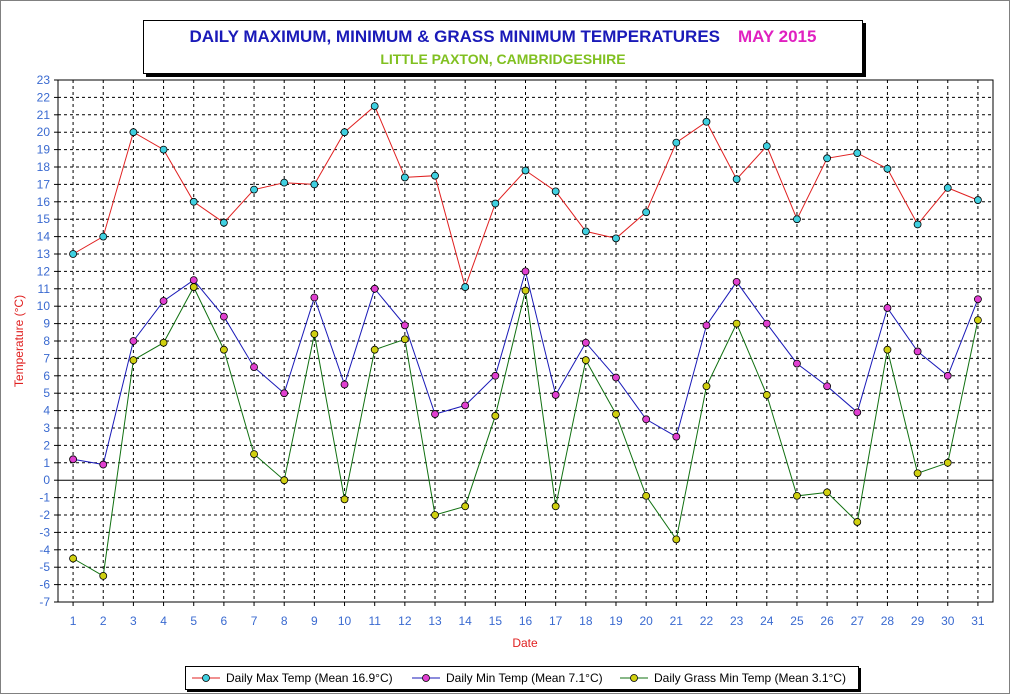 The height and width of the screenshot is (694, 1010). What do you see at coordinates (163, 621) in the screenshot?
I see `x-tick-label: 4` at bounding box center [163, 621].